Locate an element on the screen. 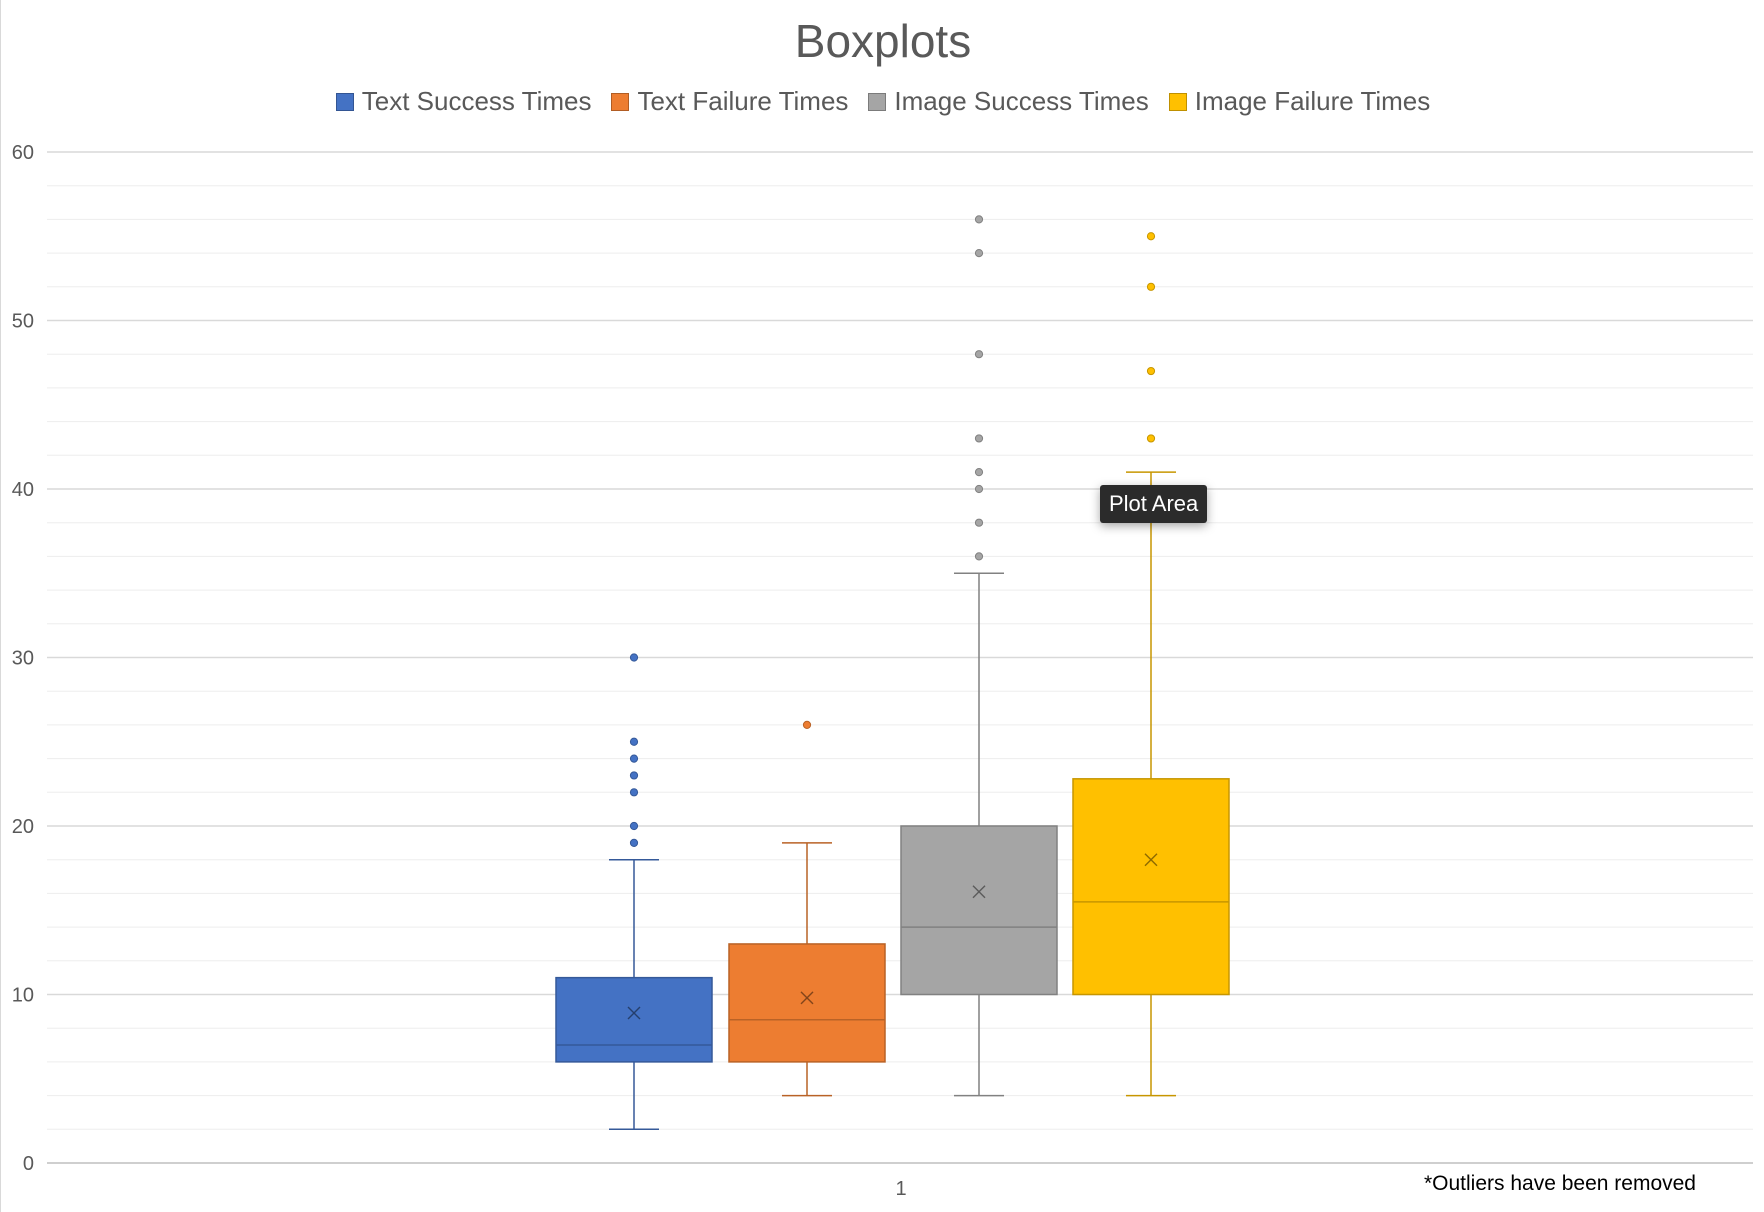  legend-label: Image Failure Times is located at coordinates (1312, 101).